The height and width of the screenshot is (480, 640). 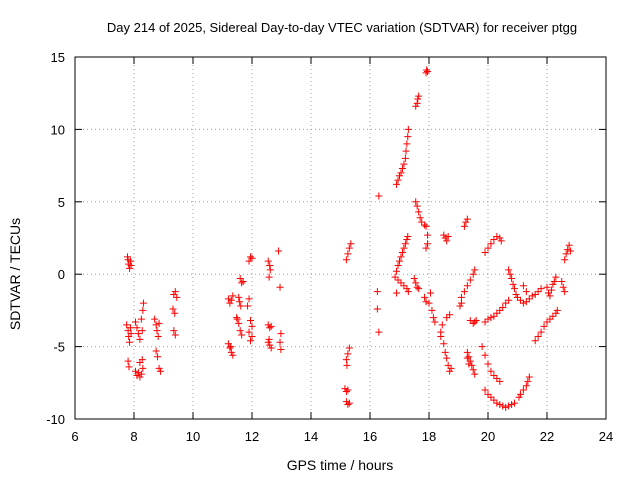 What do you see at coordinates (370, 436) in the screenshot?
I see `x-tick-label: 16` at bounding box center [370, 436].